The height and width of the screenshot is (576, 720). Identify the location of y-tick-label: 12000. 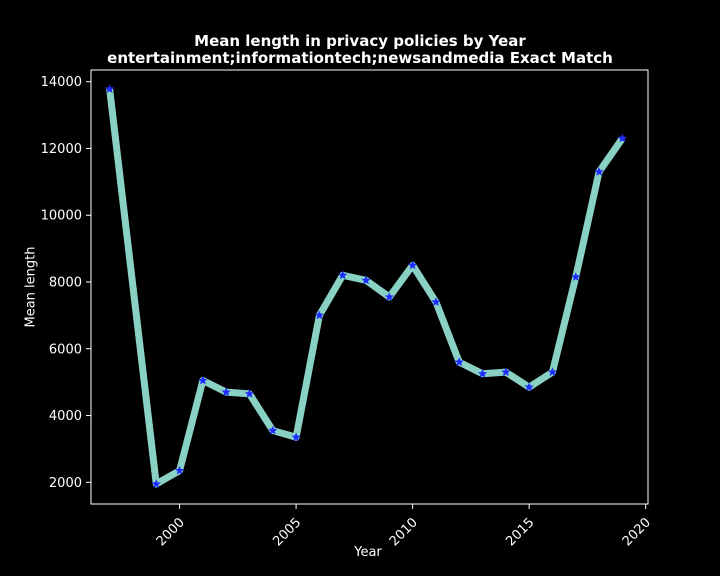
(61, 149).